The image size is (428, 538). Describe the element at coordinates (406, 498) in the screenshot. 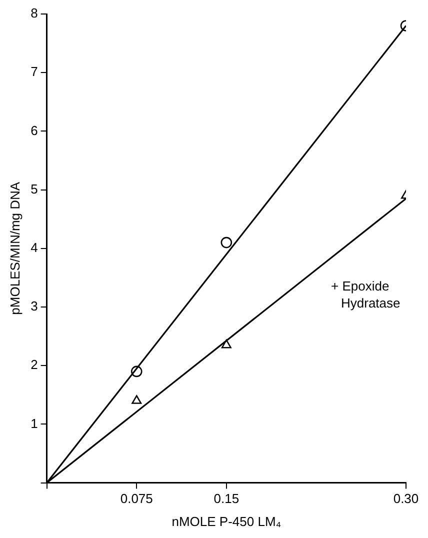

I see `x-tick-label: 0.30` at that location.